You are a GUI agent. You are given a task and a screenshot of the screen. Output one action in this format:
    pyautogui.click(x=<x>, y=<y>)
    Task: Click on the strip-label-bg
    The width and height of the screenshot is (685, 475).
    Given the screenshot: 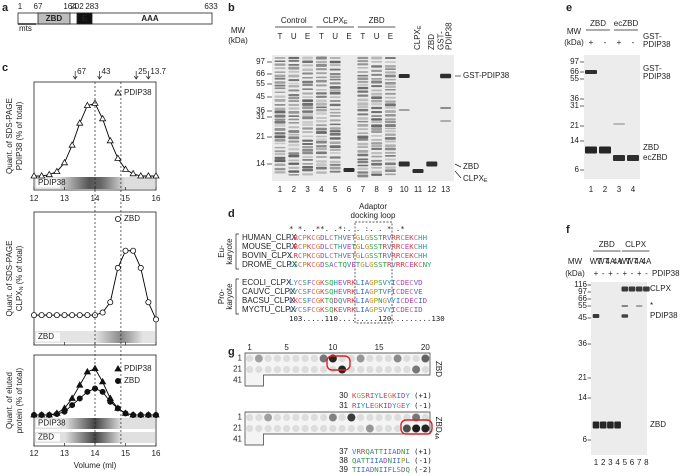 What is the action you would take?
    pyautogui.click(x=48, y=183)
    